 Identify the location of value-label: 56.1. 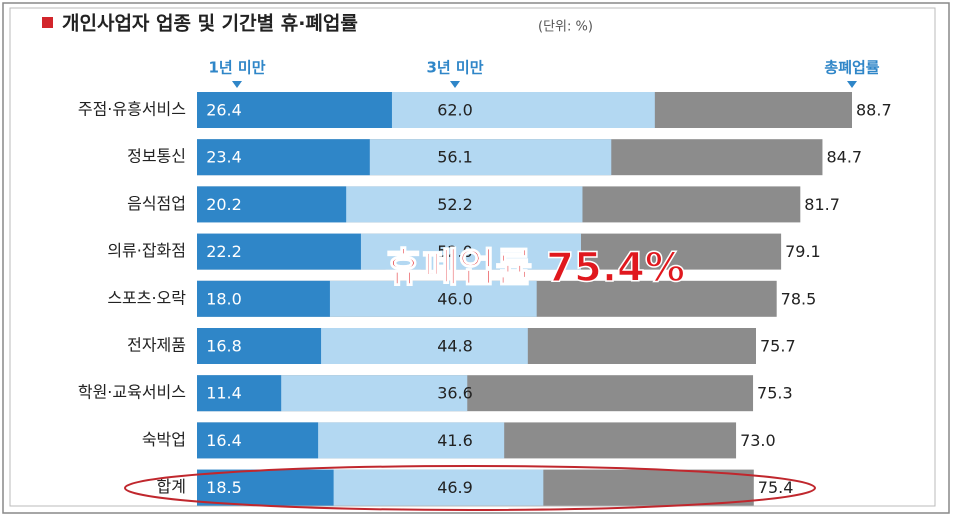
(455, 157).